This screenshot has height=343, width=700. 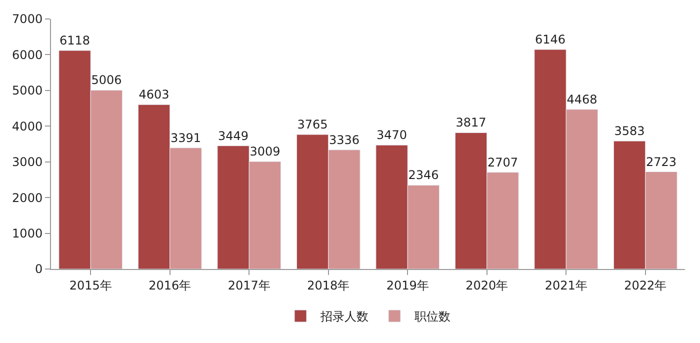 I want to click on data-label: 6146, so click(x=550, y=39).